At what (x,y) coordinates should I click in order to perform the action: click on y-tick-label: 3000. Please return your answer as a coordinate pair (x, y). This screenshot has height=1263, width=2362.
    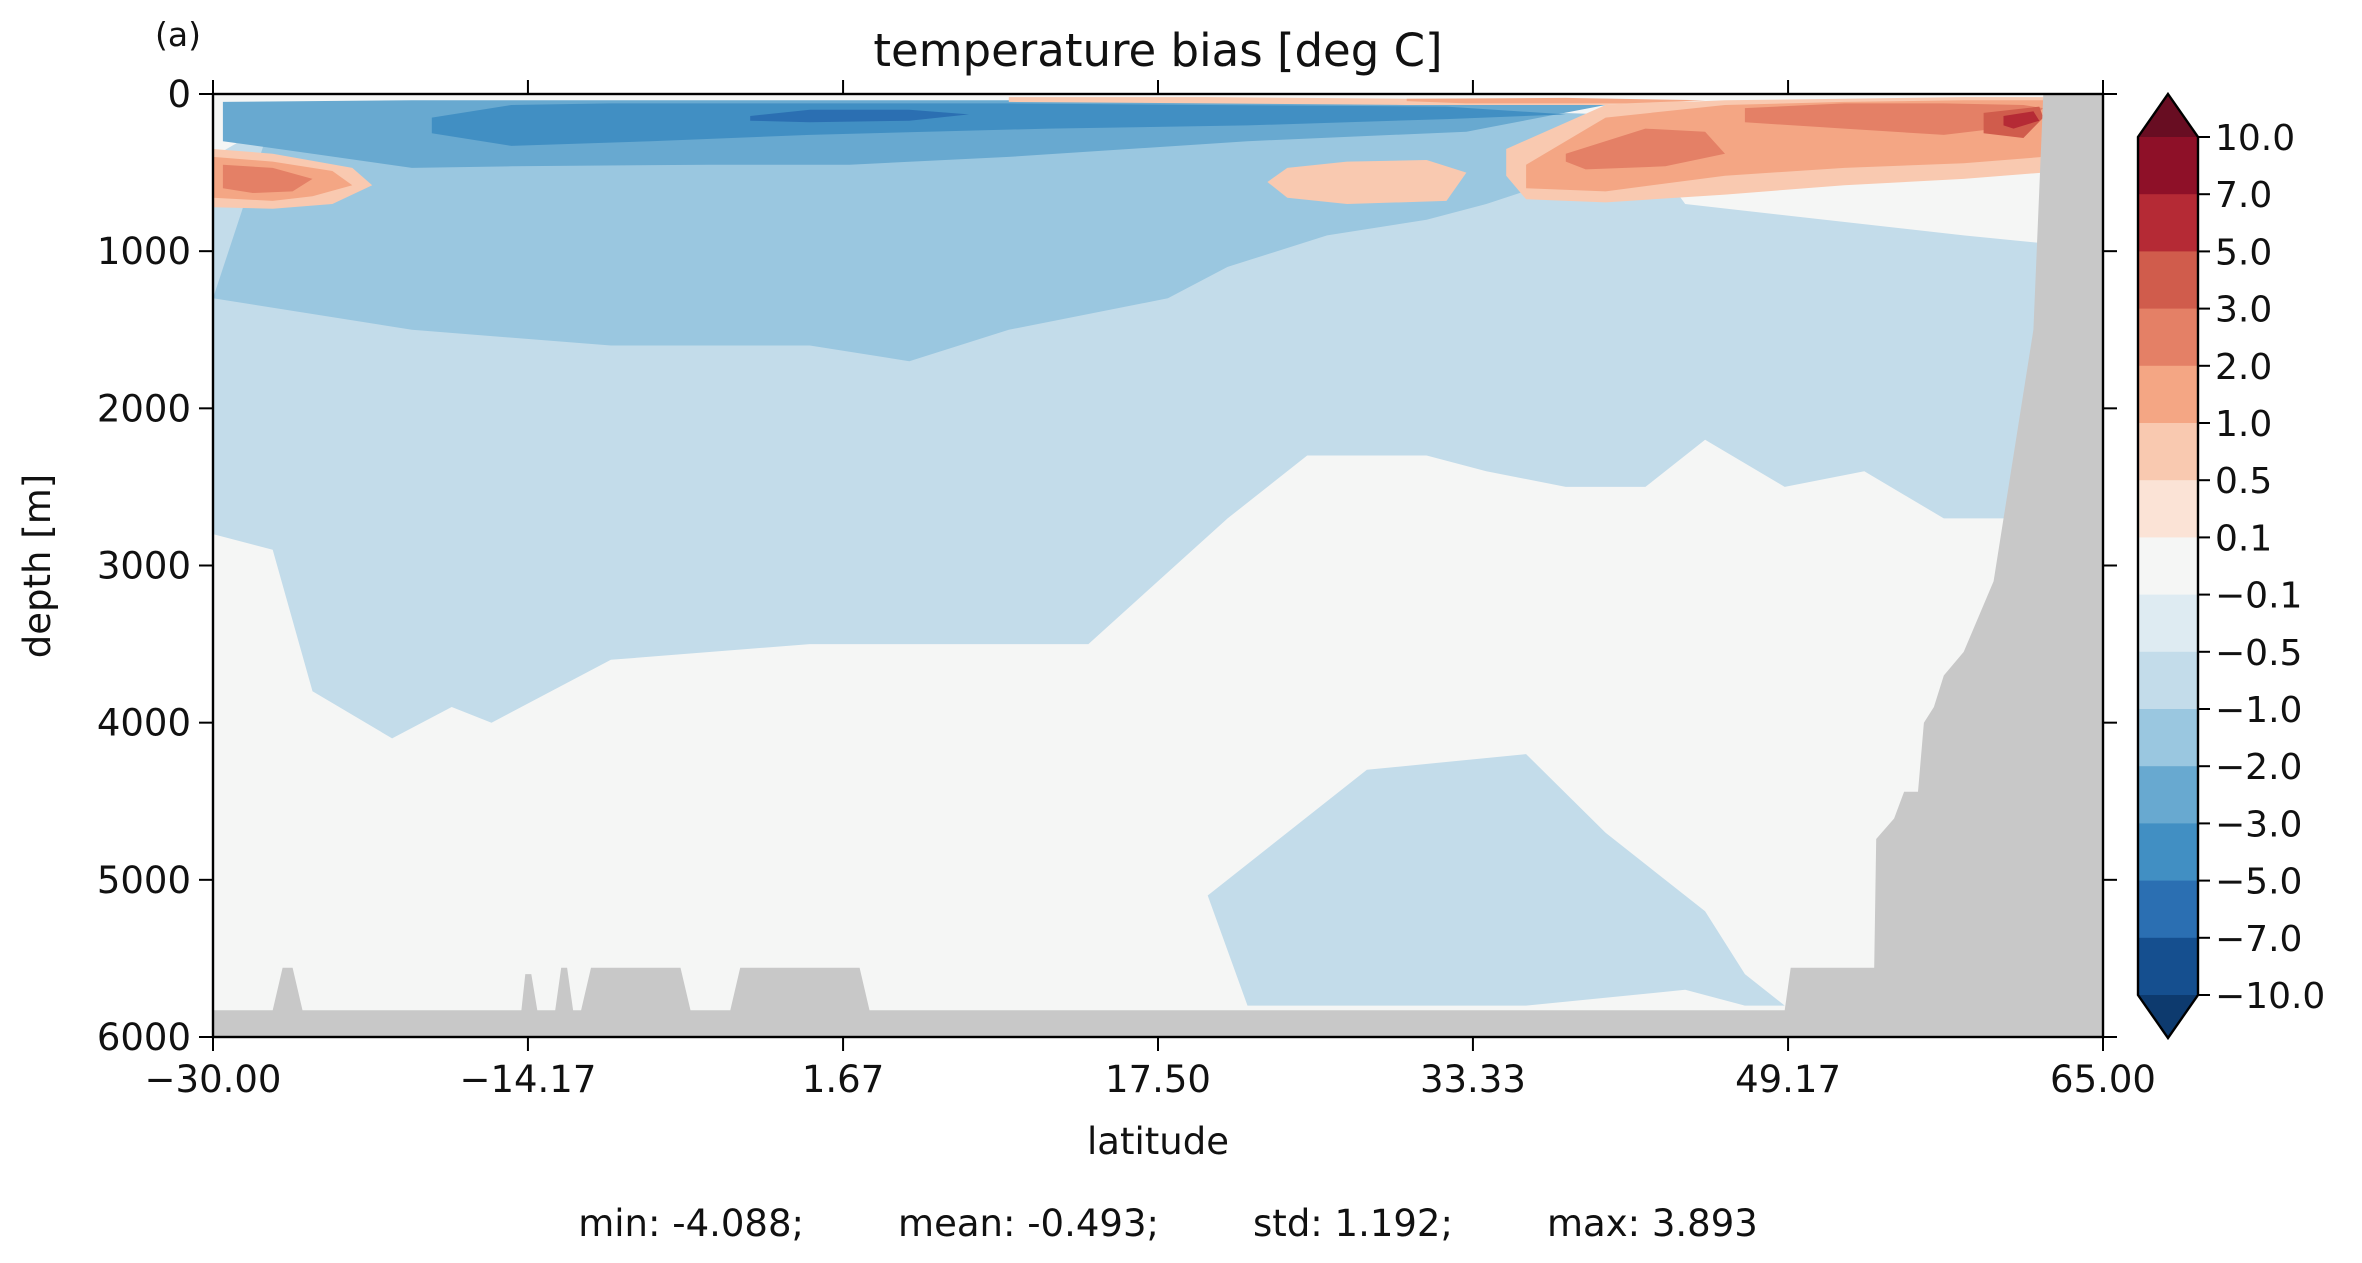
    Looking at the image, I should click on (144, 566).